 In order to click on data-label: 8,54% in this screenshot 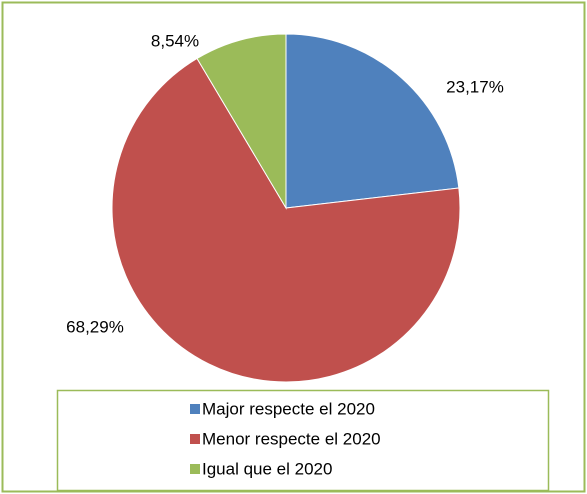, I will do `click(175, 40)`.